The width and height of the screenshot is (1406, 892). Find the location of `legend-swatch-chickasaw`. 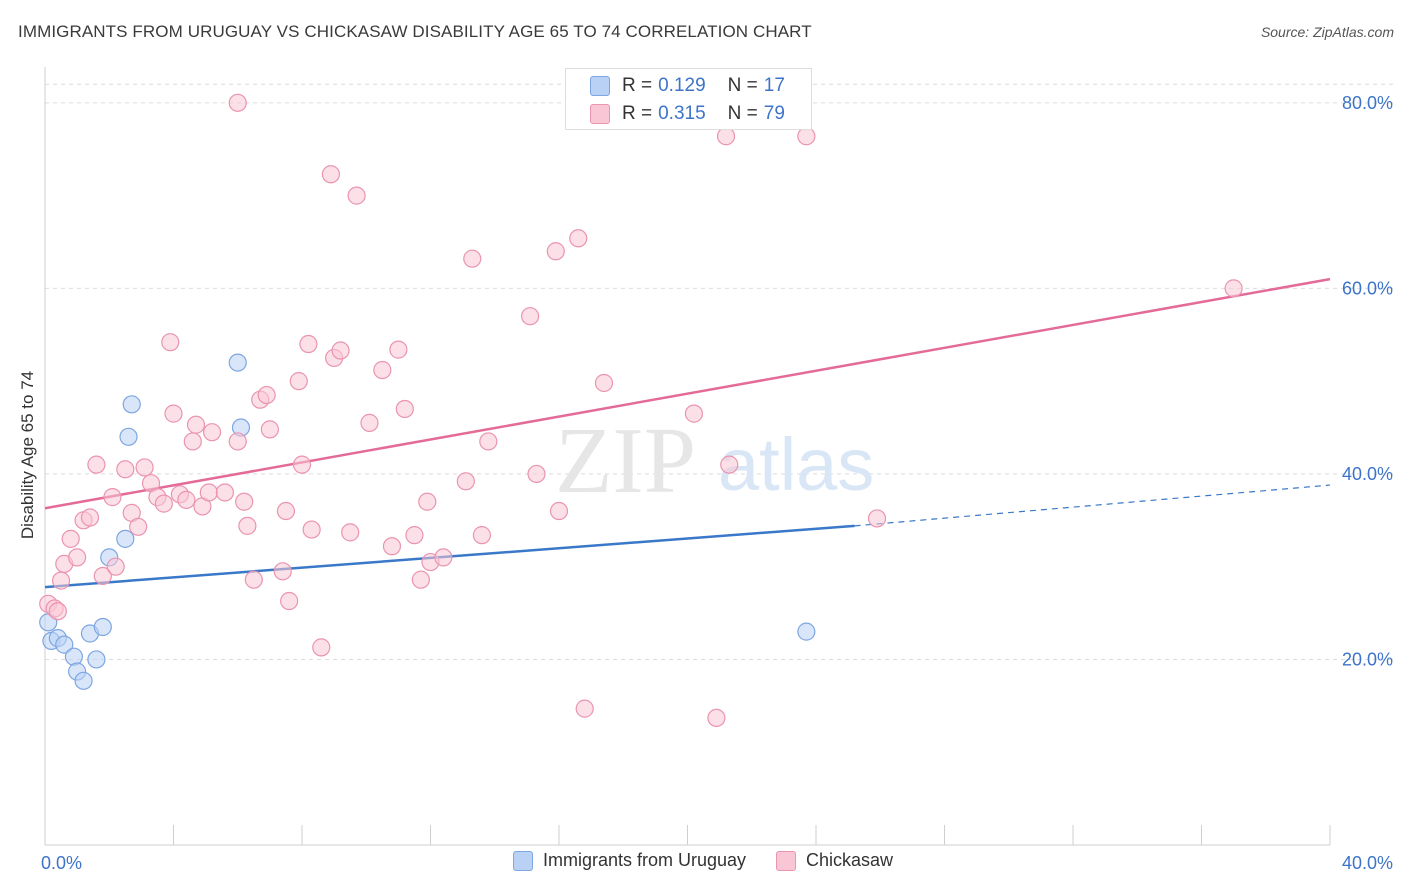

legend-swatch-chickasaw is located at coordinates (786, 860).